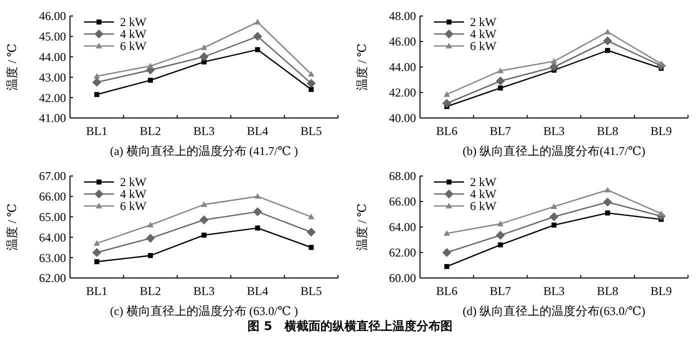 The image size is (700, 341). What do you see at coordinates (554, 311) in the screenshot?
I see `text: (d) 纵向直径上的温度分布(63.0/℃)` at bounding box center [554, 311].